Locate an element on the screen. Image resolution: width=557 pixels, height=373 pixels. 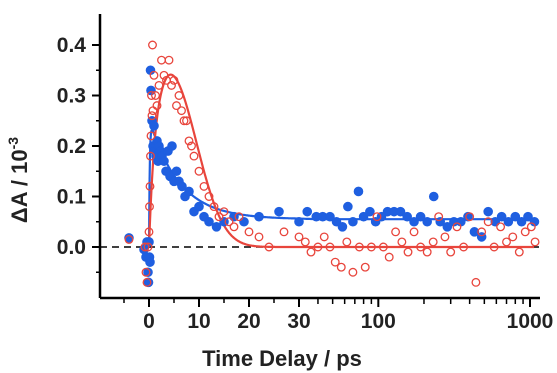
y-axis-label-group: ΔA / 10-3 is located at coordinates (18, 180).